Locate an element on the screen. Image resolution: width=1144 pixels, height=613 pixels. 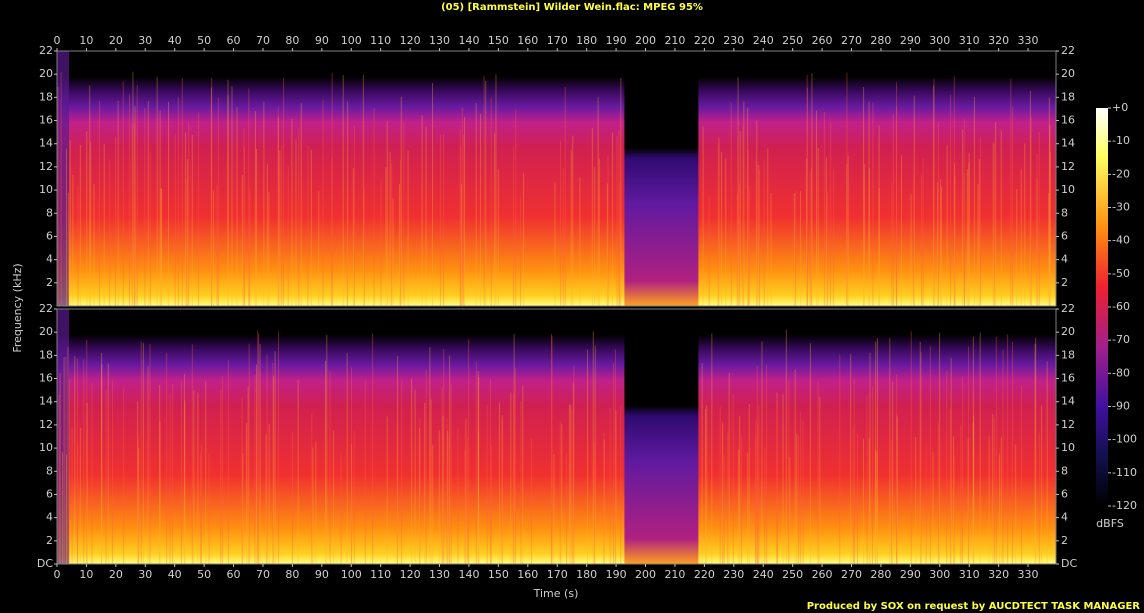
x-tick-label: 50 is located at coordinates (204, 40).